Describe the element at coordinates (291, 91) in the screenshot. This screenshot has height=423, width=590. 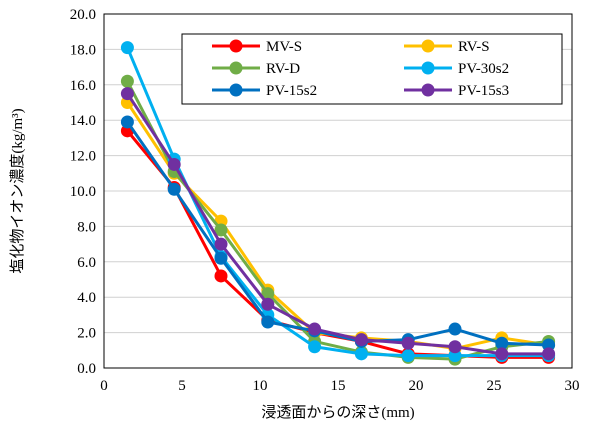
I see `legend-label: PV-15s2` at that location.